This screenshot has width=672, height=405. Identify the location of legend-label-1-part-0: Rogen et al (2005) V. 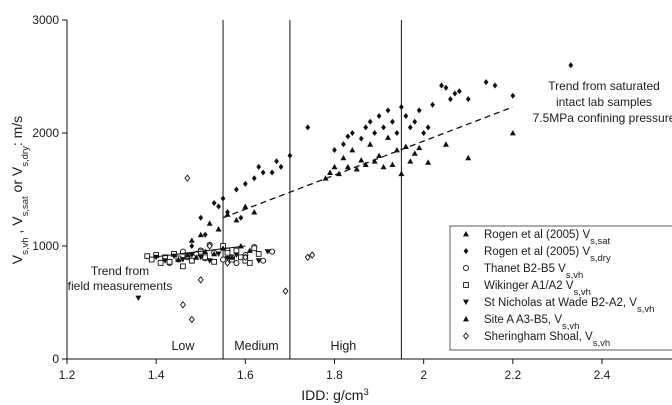
(537, 252).